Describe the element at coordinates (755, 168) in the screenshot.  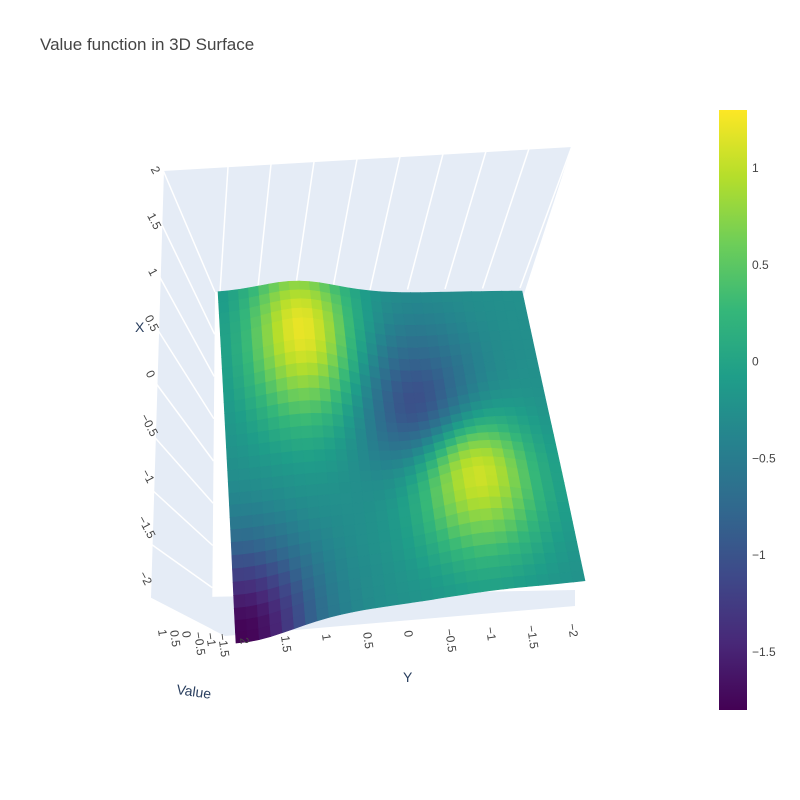
I see `colorbar-tick-label: 1` at that location.